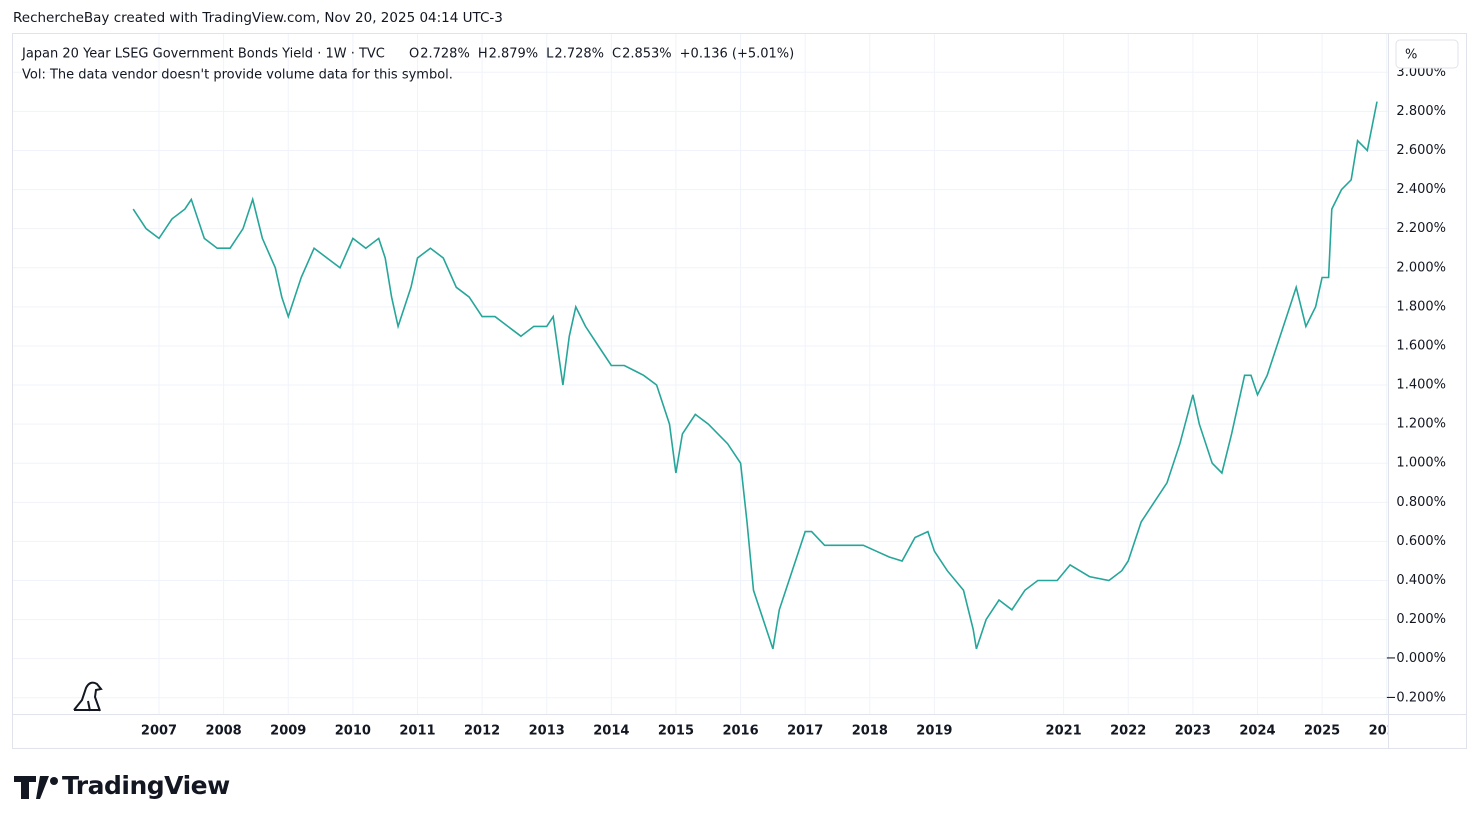 This screenshot has width=1479, height=824. I want to click on y-tick-label: 2.200%, so click(1421, 228).